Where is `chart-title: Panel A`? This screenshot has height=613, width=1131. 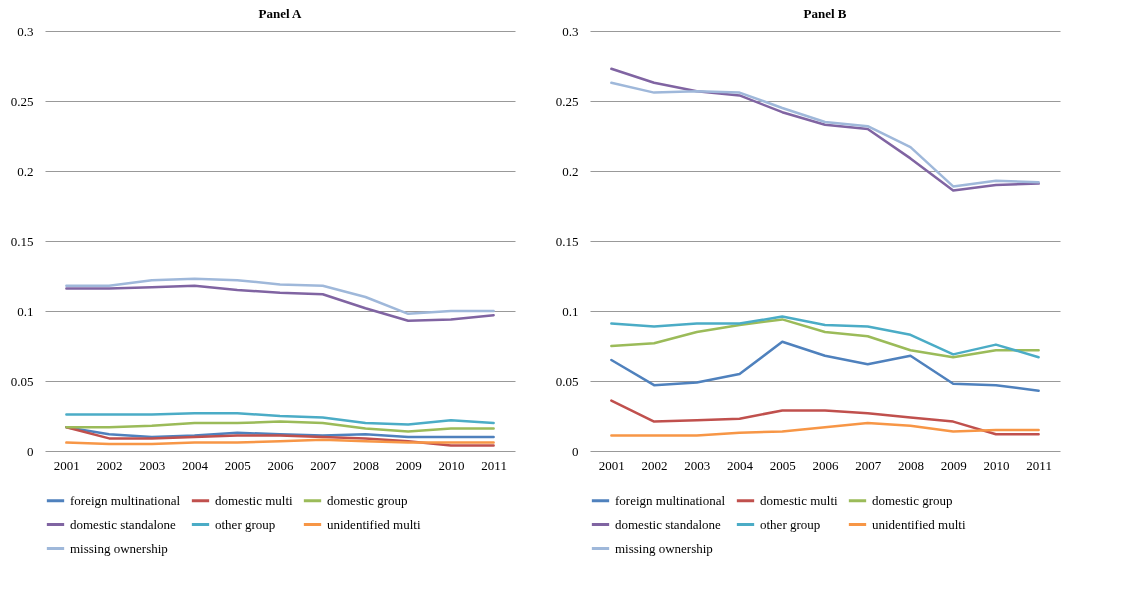 chart-title: Panel A is located at coordinates (280, 13).